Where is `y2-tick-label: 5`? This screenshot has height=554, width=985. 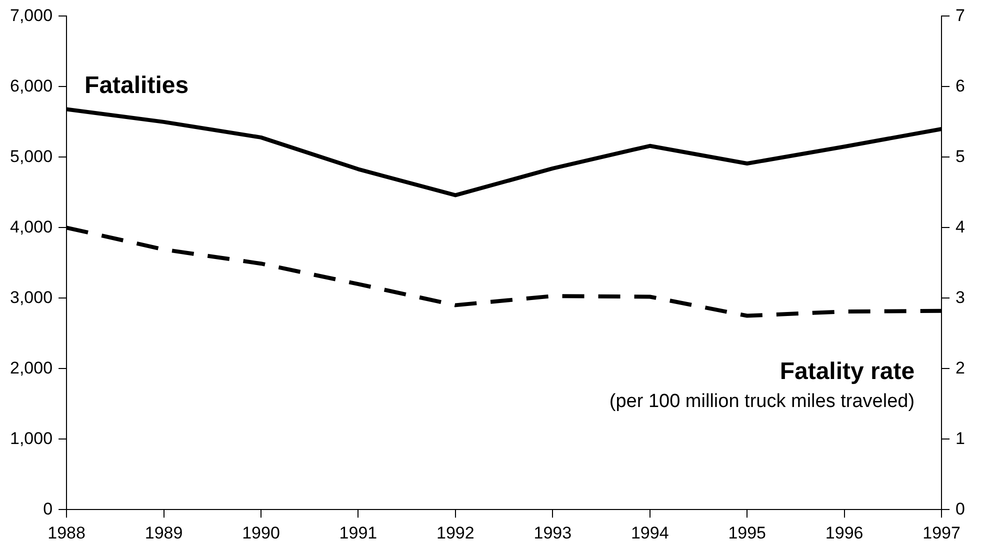
y2-tick-label: 5 is located at coordinates (961, 156).